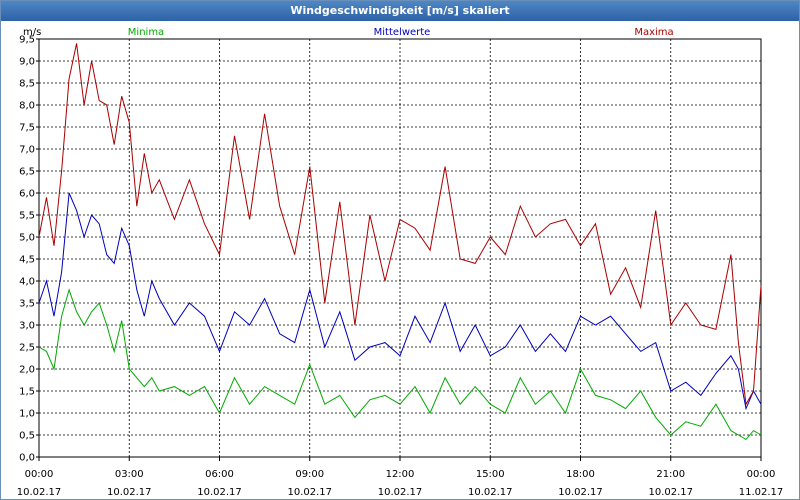 The width and height of the screenshot is (800, 500). What do you see at coordinates (27, 436) in the screenshot?
I see `y-tick-label: 0,5` at bounding box center [27, 436].